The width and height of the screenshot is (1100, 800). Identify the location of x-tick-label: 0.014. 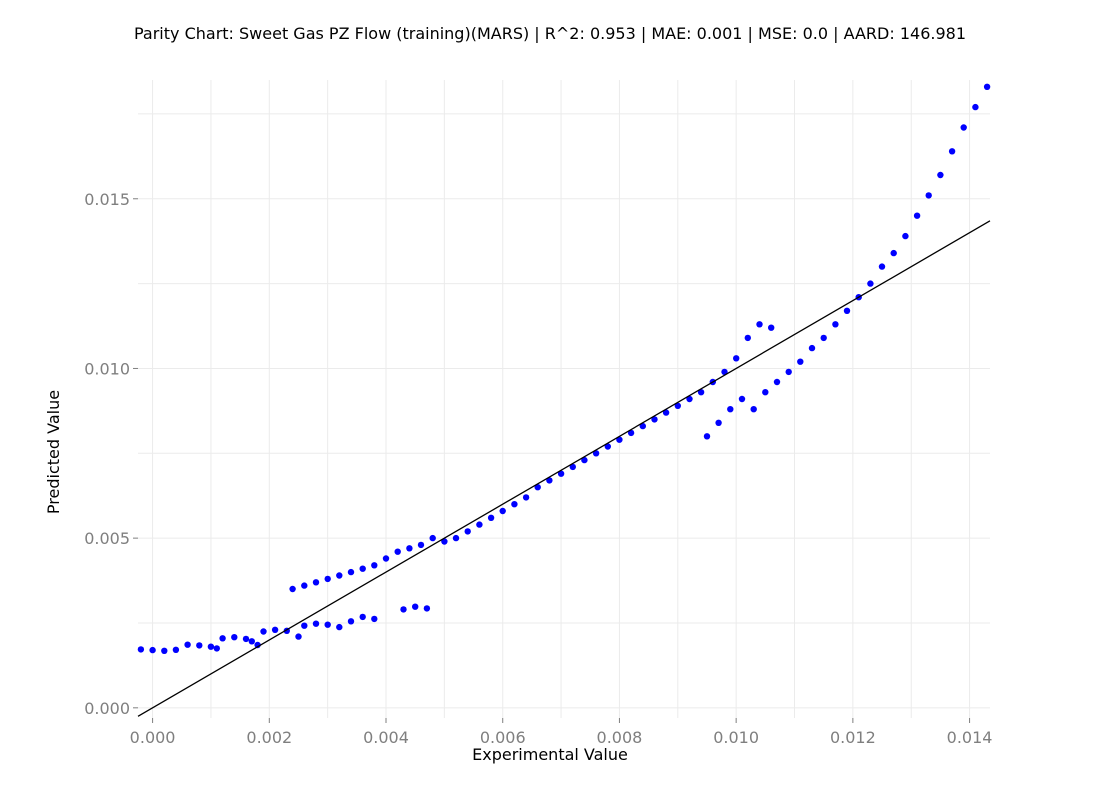
(970, 737).